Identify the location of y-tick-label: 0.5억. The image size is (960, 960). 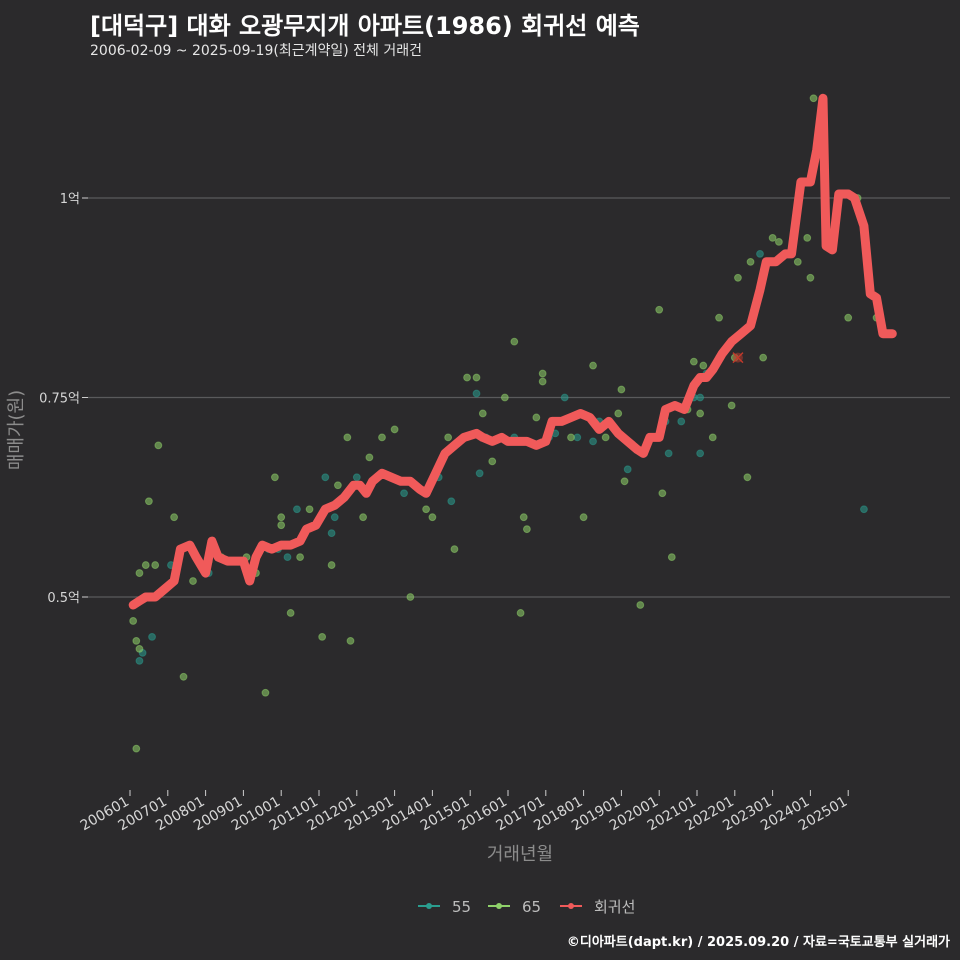
(63, 598).